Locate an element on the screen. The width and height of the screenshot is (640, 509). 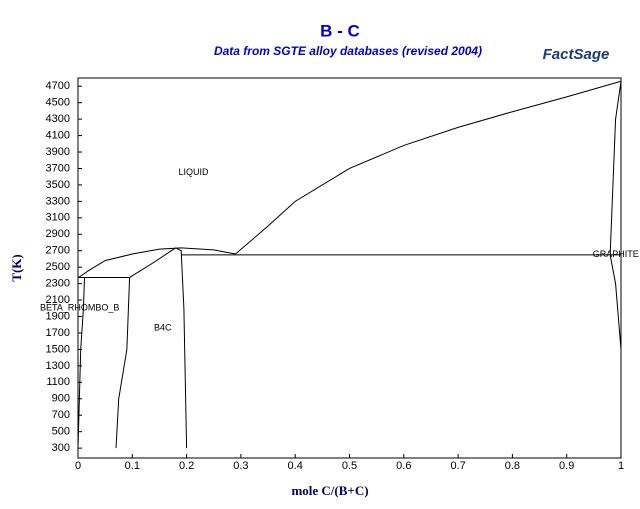
chart-title: B - C is located at coordinates (340, 30).